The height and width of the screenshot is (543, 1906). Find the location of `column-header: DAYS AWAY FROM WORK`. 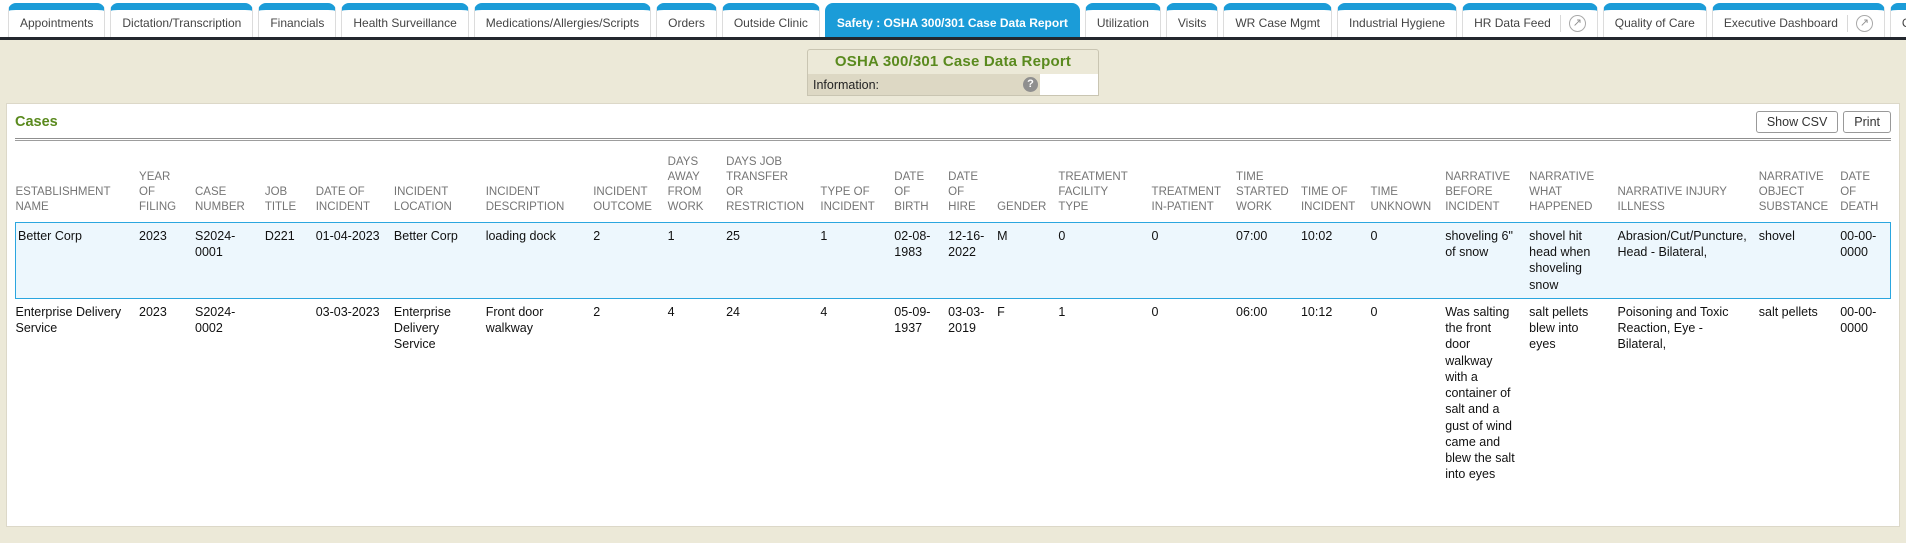

column-header: DAYS AWAY FROM WORK is located at coordinates (685, 184).